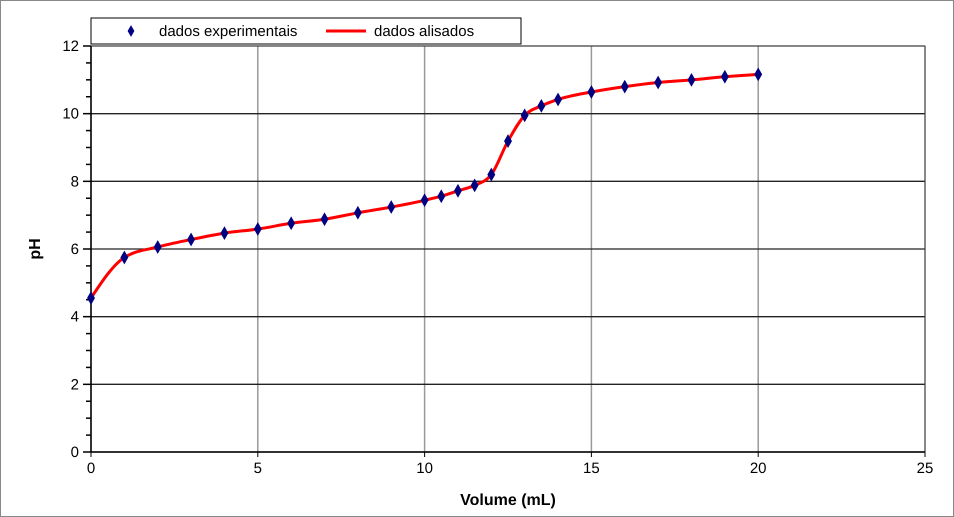 Image resolution: width=954 pixels, height=517 pixels. What do you see at coordinates (74, 317) in the screenshot?
I see `y-tick-label: 4` at bounding box center [74, 317].